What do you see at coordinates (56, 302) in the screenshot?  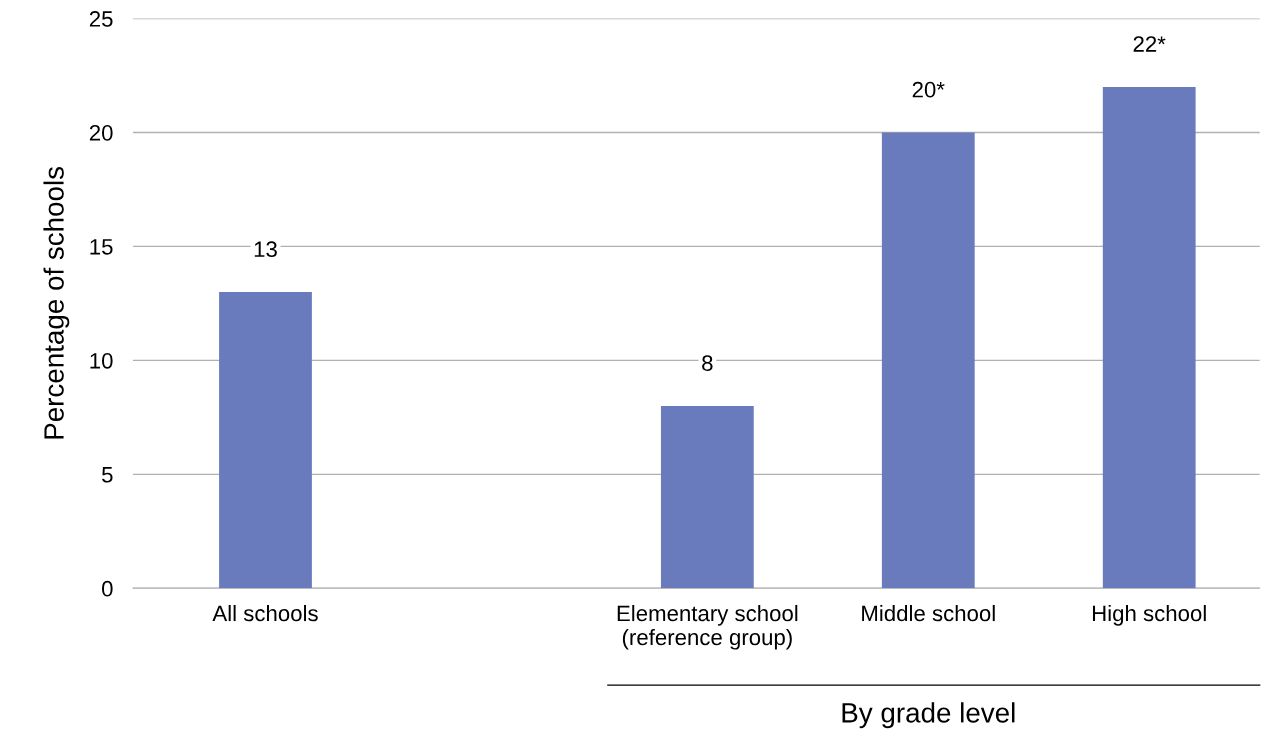 I see `y-axis-title: Percentage of schools` at bounding box center [56, 302].